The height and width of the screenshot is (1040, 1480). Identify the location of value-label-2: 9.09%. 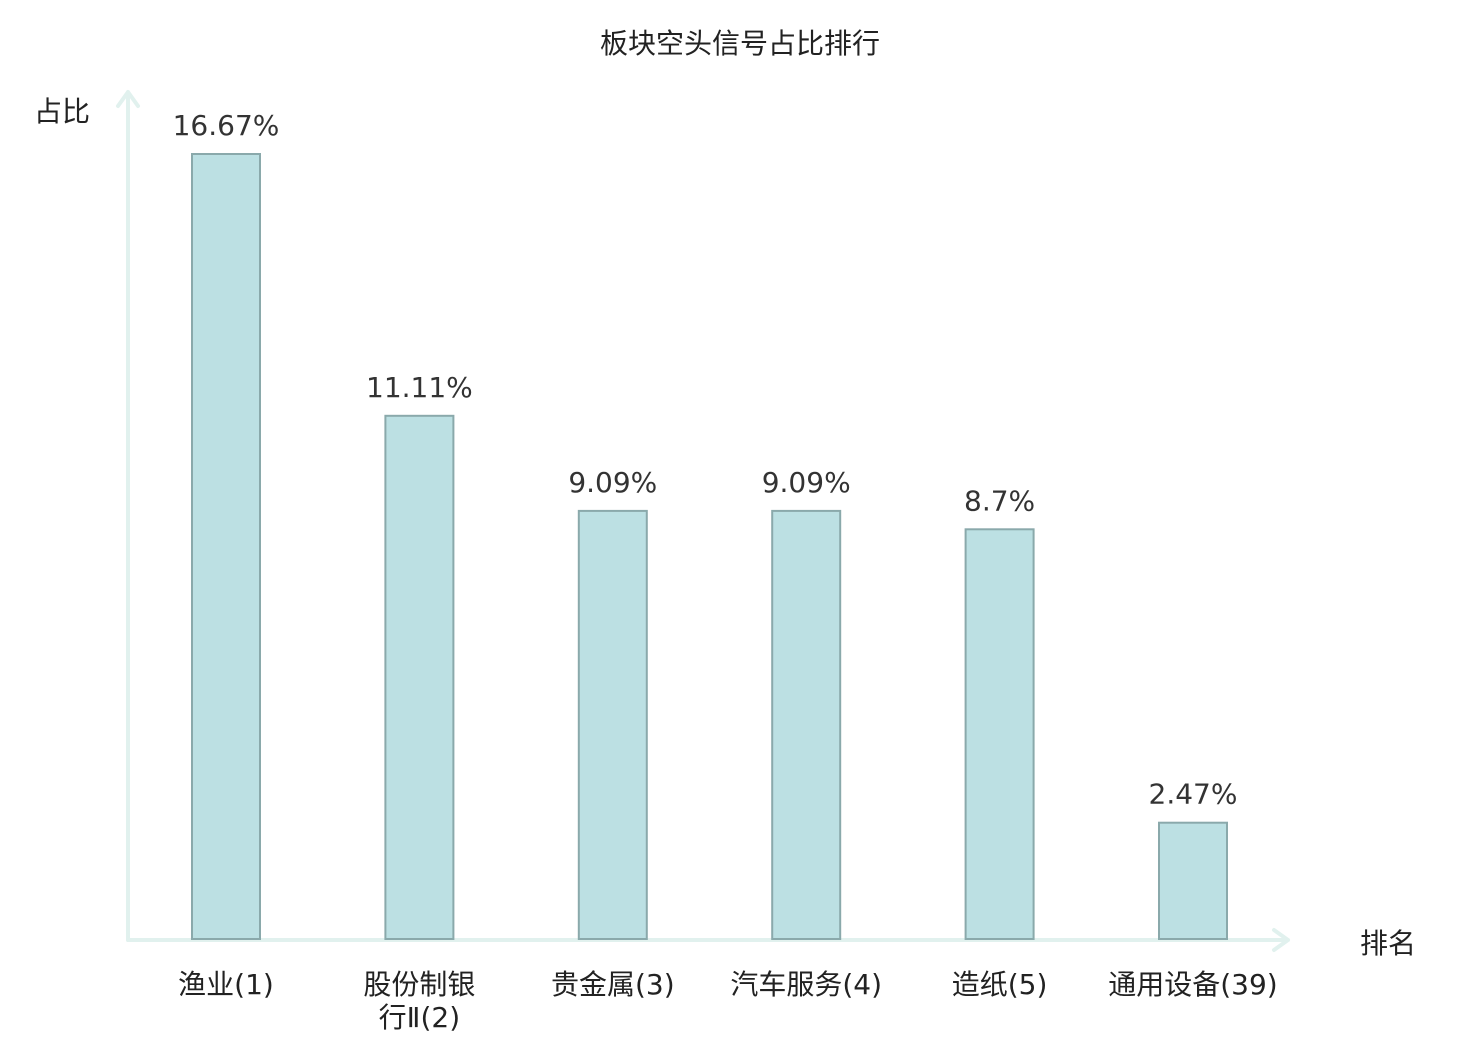
(612, 482).